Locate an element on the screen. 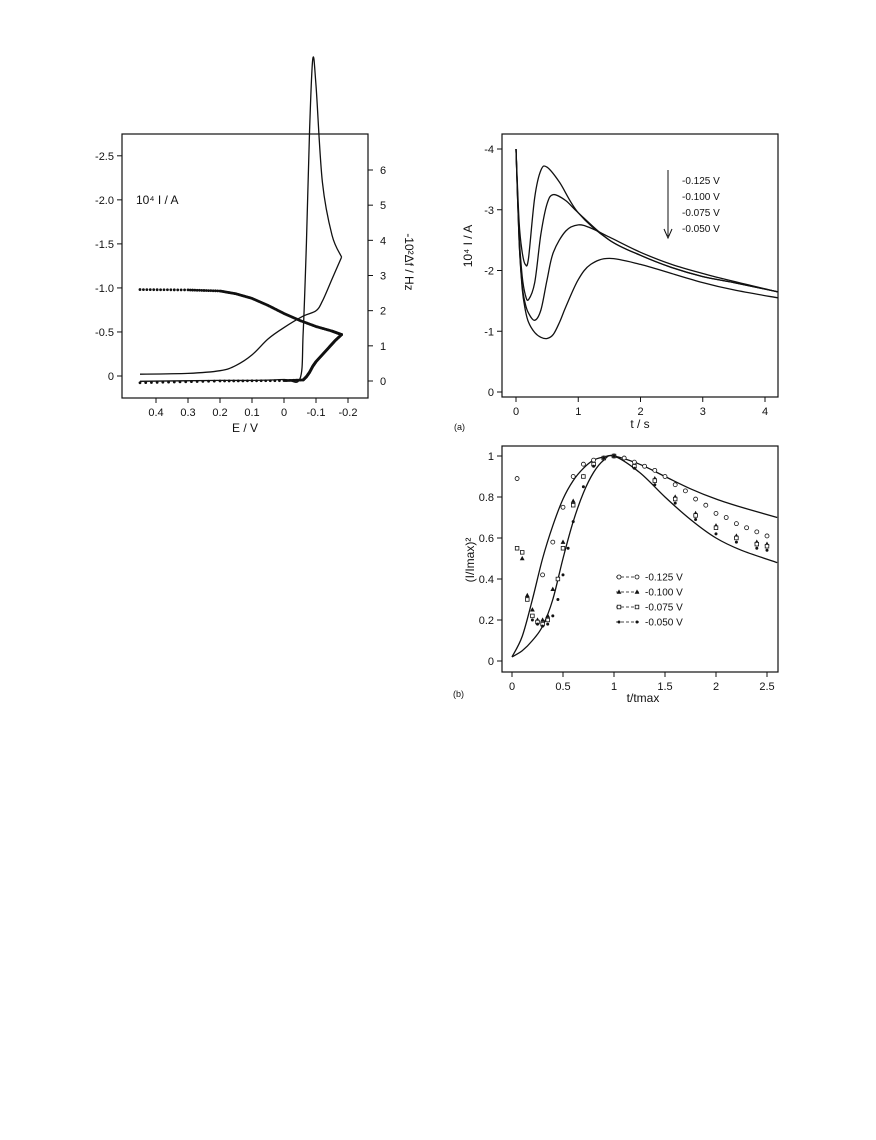  transient-legend-entry: -0.050 V is located at coordinates (701, 229).